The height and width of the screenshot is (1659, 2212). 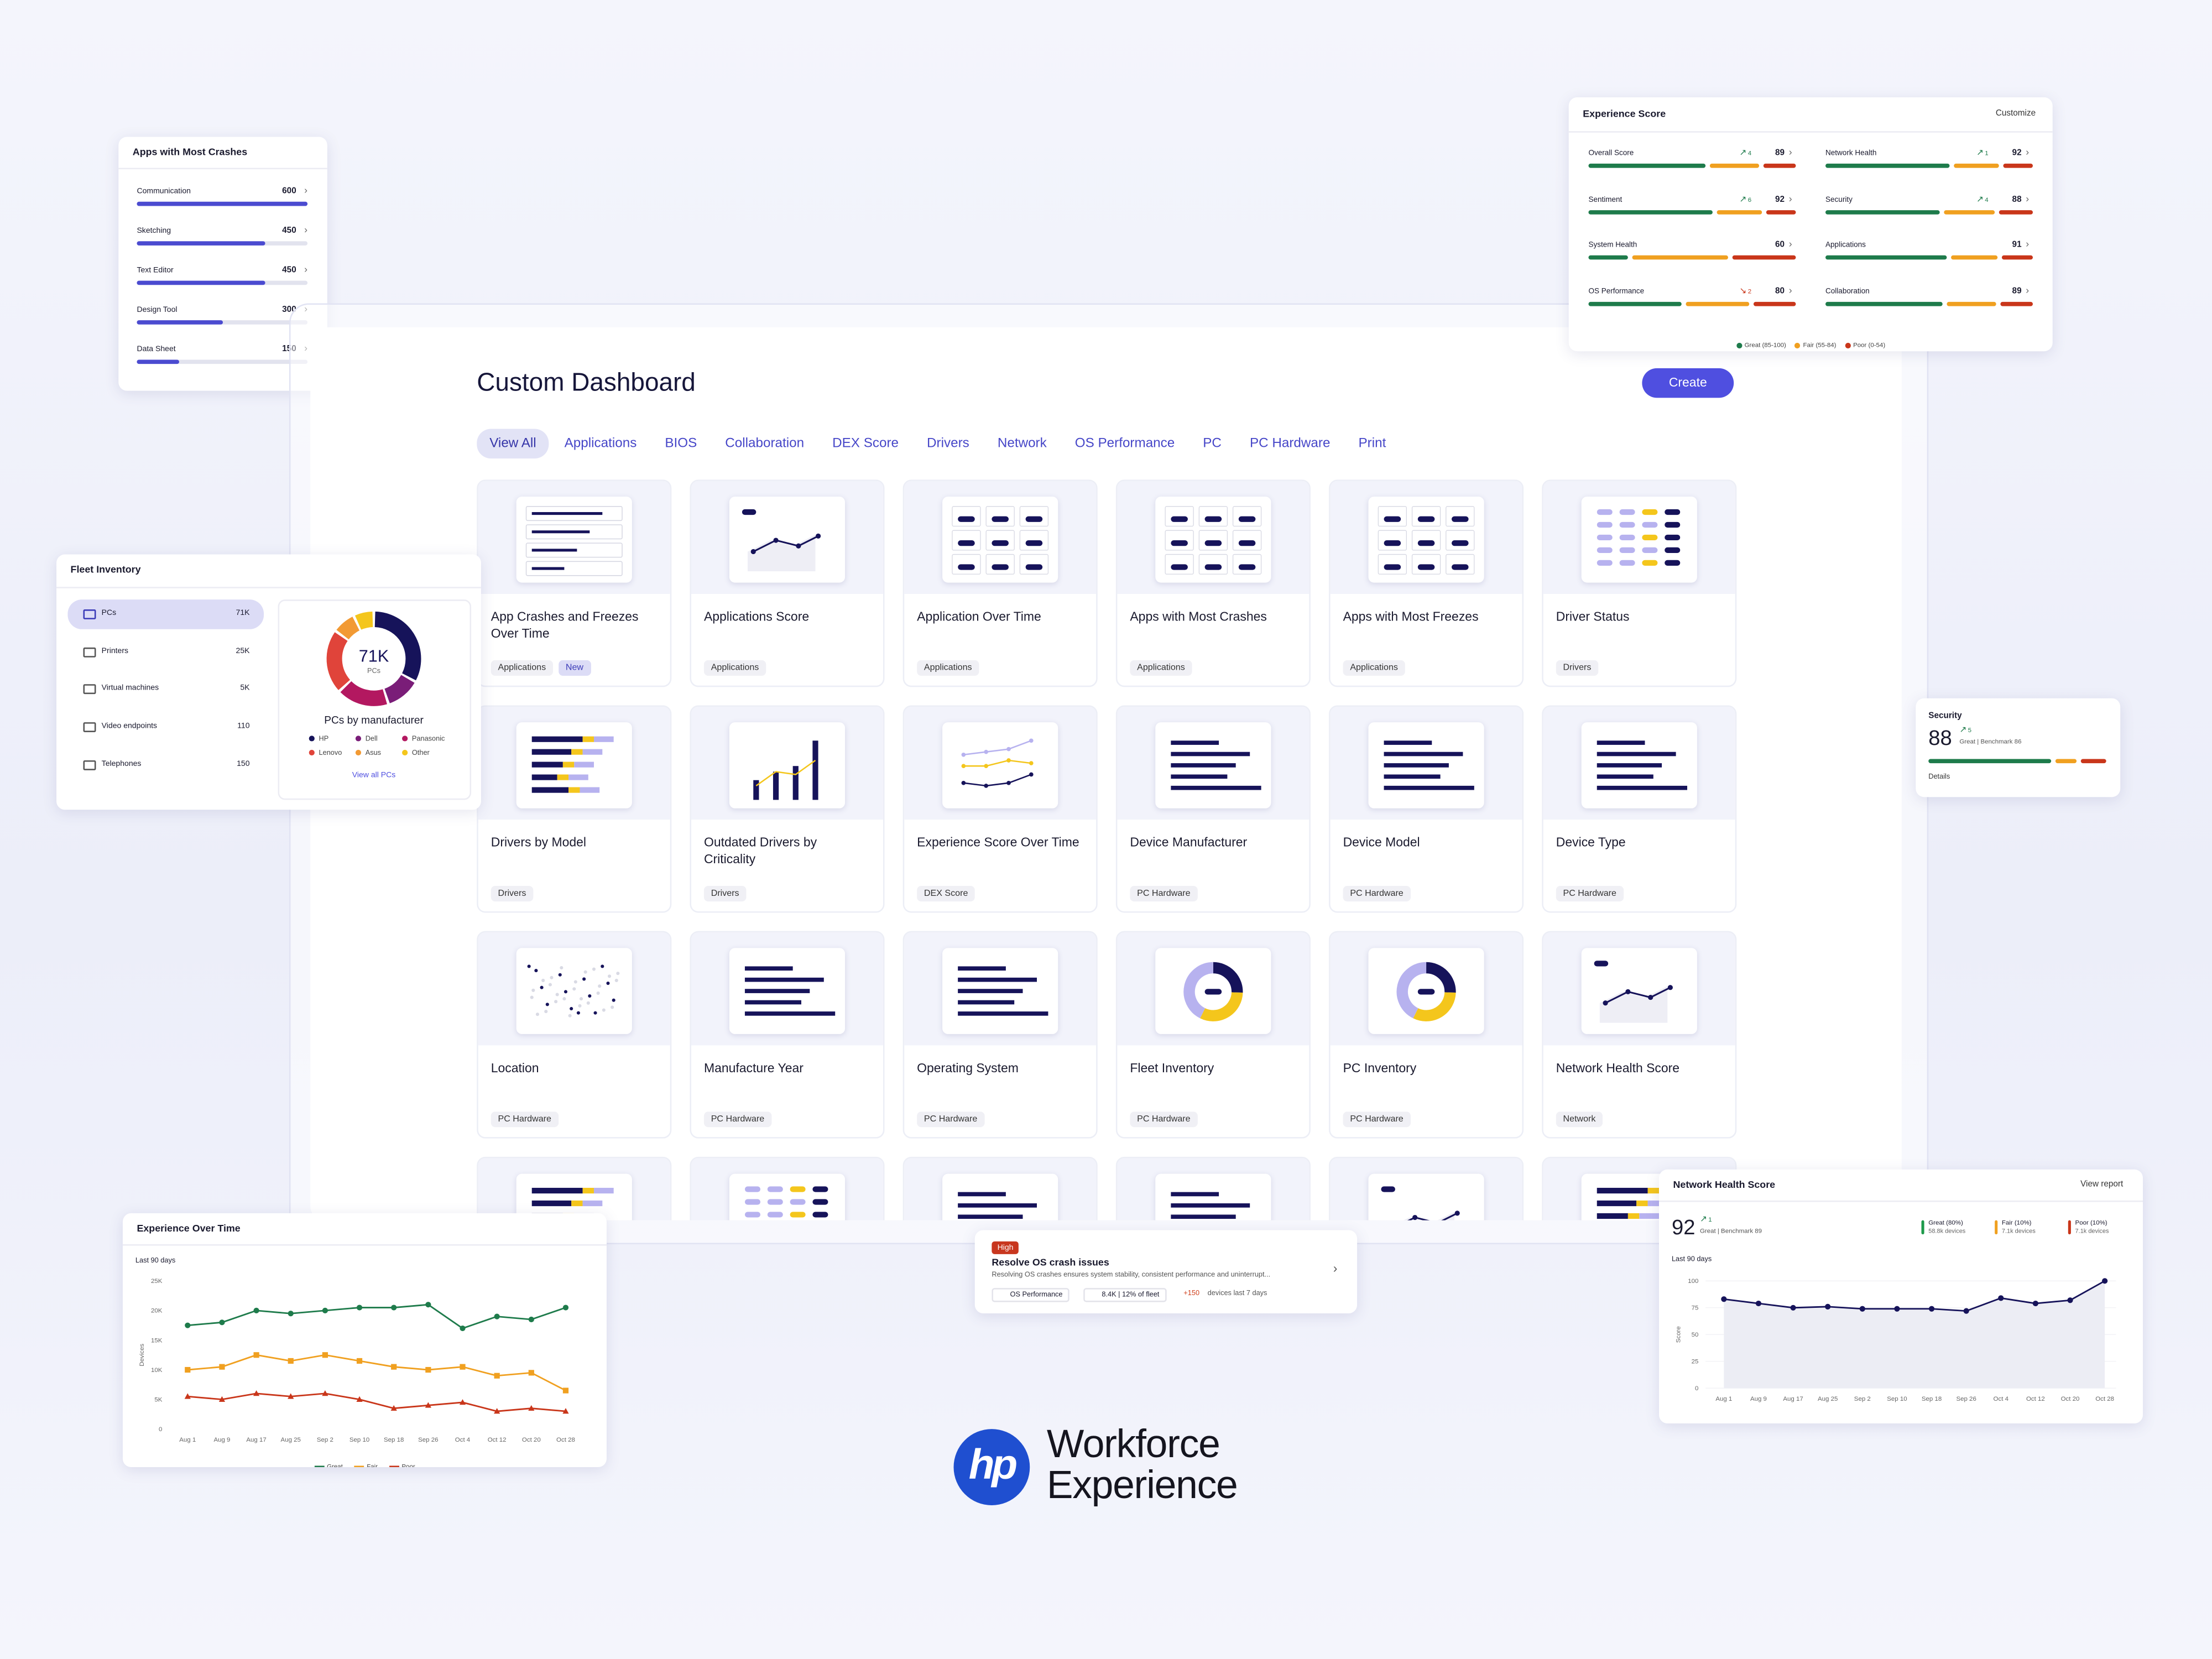 What do you see at coordinates (2017, 154) in the screenshot?
I see `score-value: 92` at bounding box center [2017, 154].